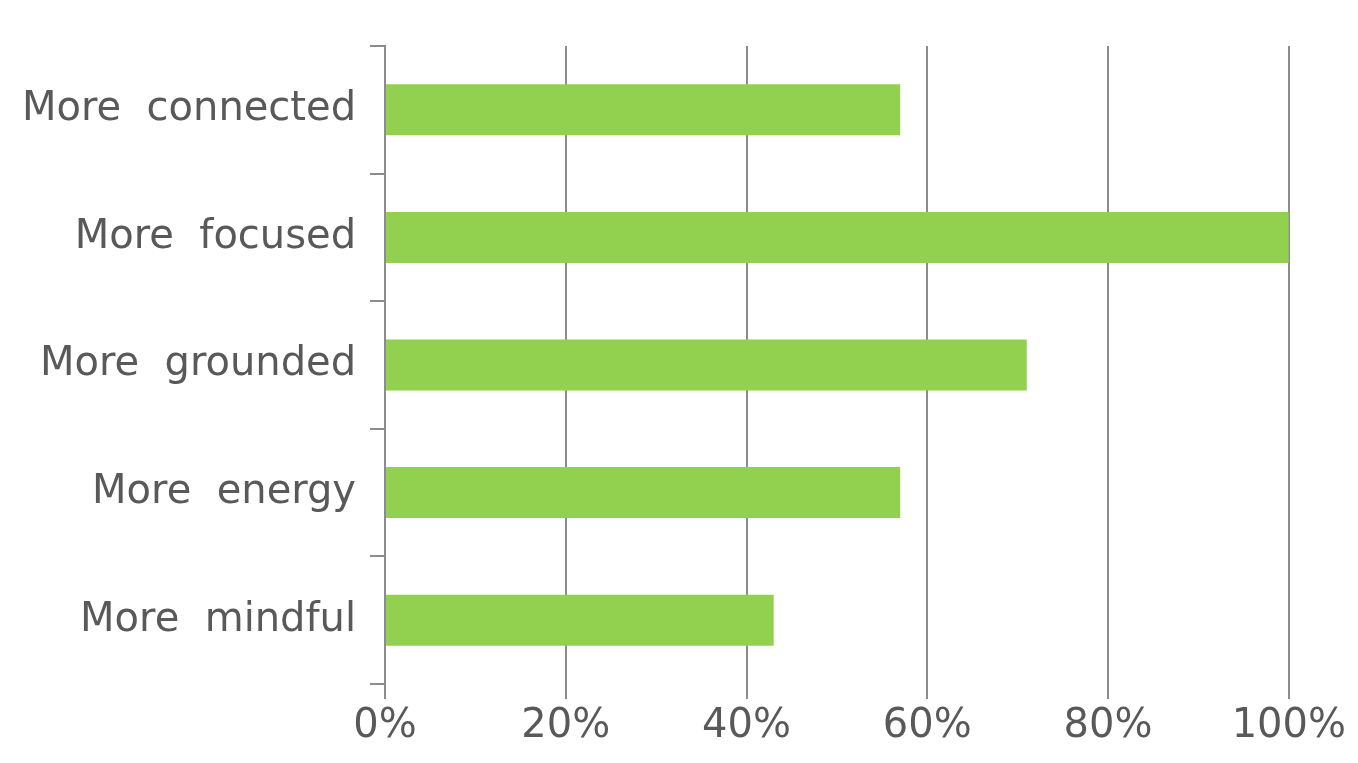 This screenshot has height=763, width=1358. Describe the element at coordinates (198, 361) in the screenshot. I see `y-tick-label: More grounded` at that location.